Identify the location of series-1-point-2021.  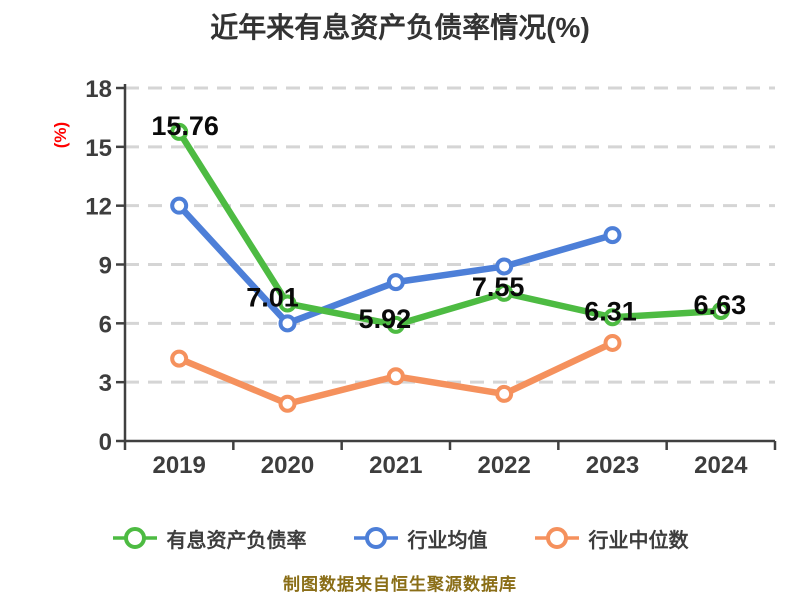
(395, 282).